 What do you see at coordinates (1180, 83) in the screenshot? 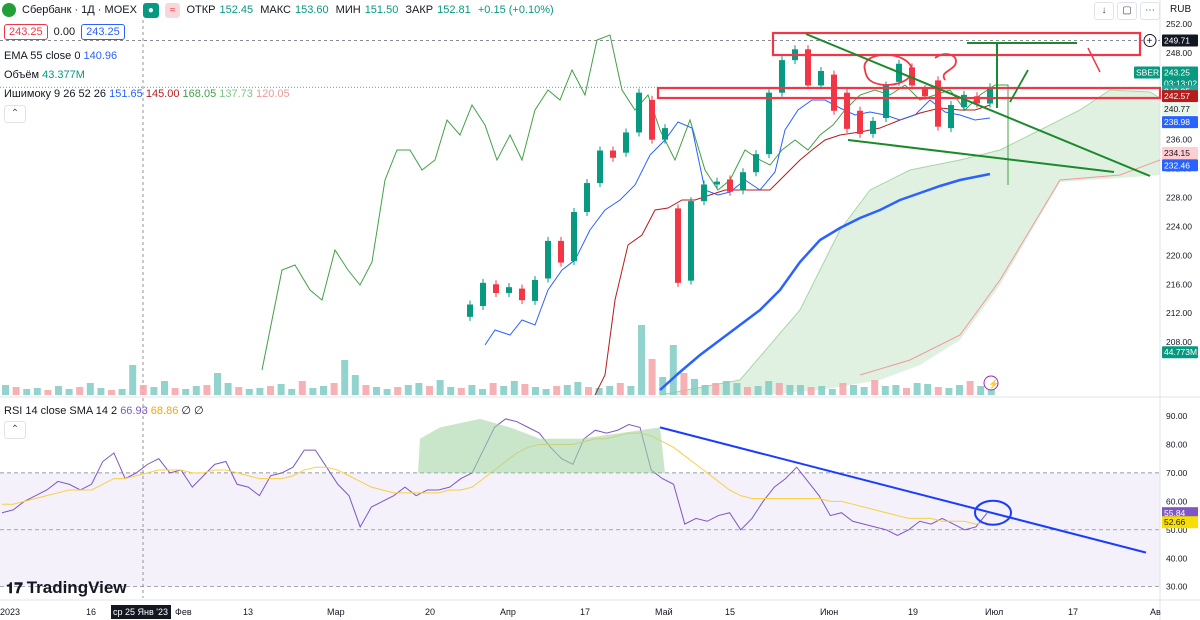
I see `price-axis-label-text: 03:13:02` at bounding box center [1180, 83].